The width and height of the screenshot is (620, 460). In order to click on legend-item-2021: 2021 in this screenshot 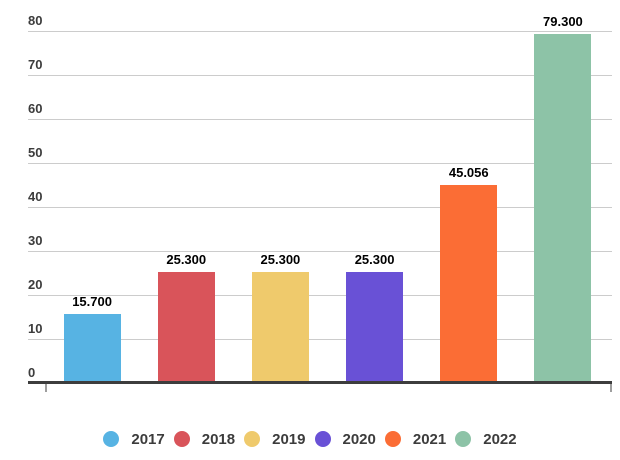, I will do `click(415, 439)`.